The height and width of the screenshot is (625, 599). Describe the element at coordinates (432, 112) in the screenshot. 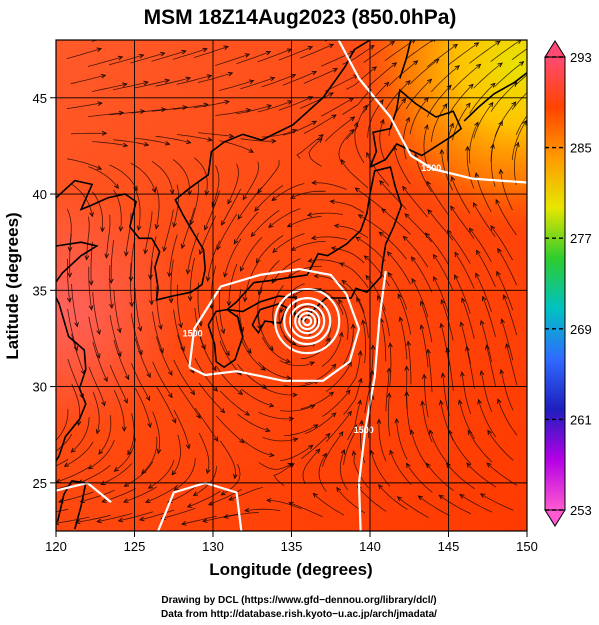

I see `contour-line` at that location.